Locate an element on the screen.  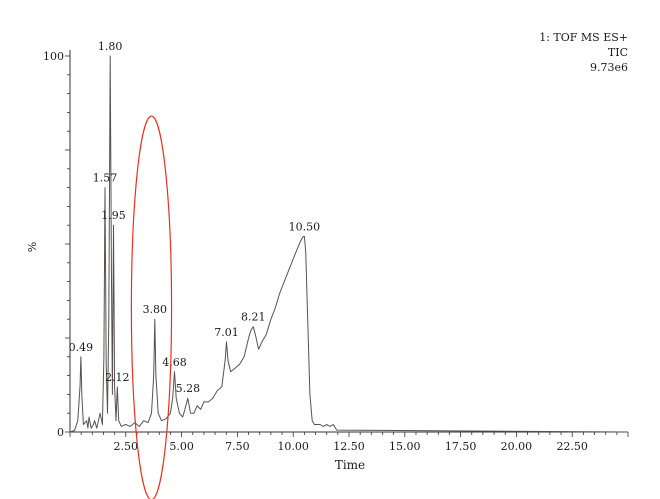
x-tick-label: 17.50 is located at coordinates (461, 446).